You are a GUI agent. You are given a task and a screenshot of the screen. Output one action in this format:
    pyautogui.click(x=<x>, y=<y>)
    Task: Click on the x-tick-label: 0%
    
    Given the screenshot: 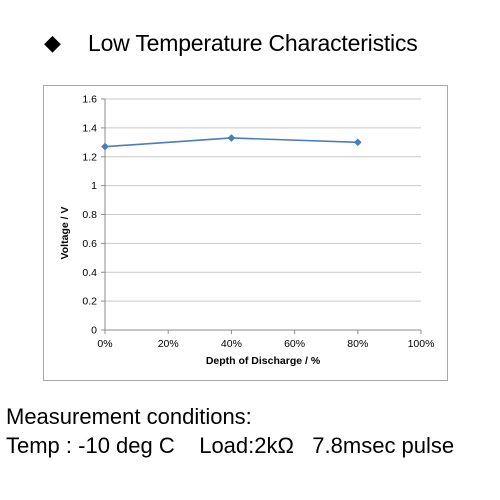 What is the action you would take?
    pyautogui.click(x=104, y=344)
    